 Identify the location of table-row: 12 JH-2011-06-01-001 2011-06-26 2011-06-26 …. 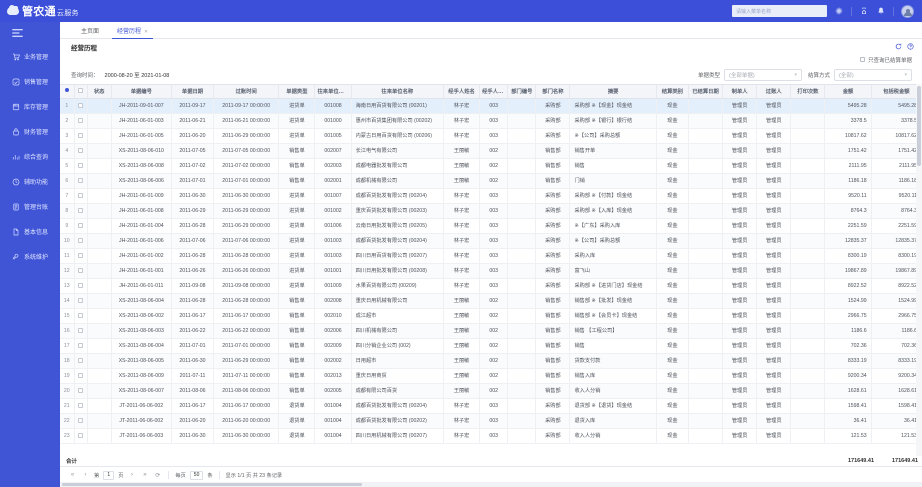
(491, 271).